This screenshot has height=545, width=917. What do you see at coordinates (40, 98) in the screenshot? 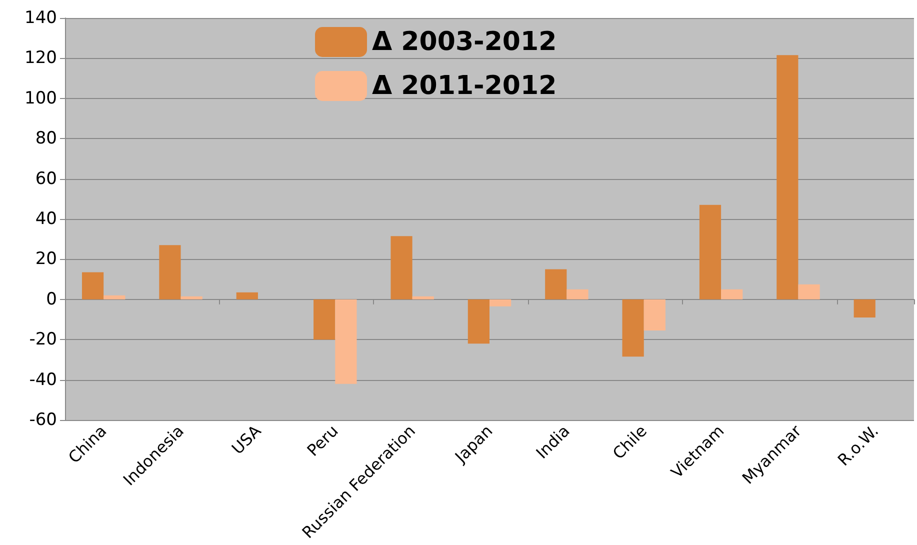
I see `y-tick-label: 100` at bounding box center [40, 98].